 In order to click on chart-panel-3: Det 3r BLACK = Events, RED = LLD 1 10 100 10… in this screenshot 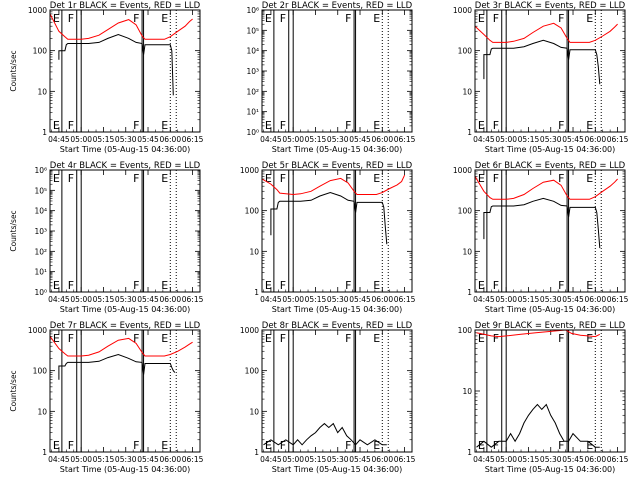, I will do `click(541, 77)`.